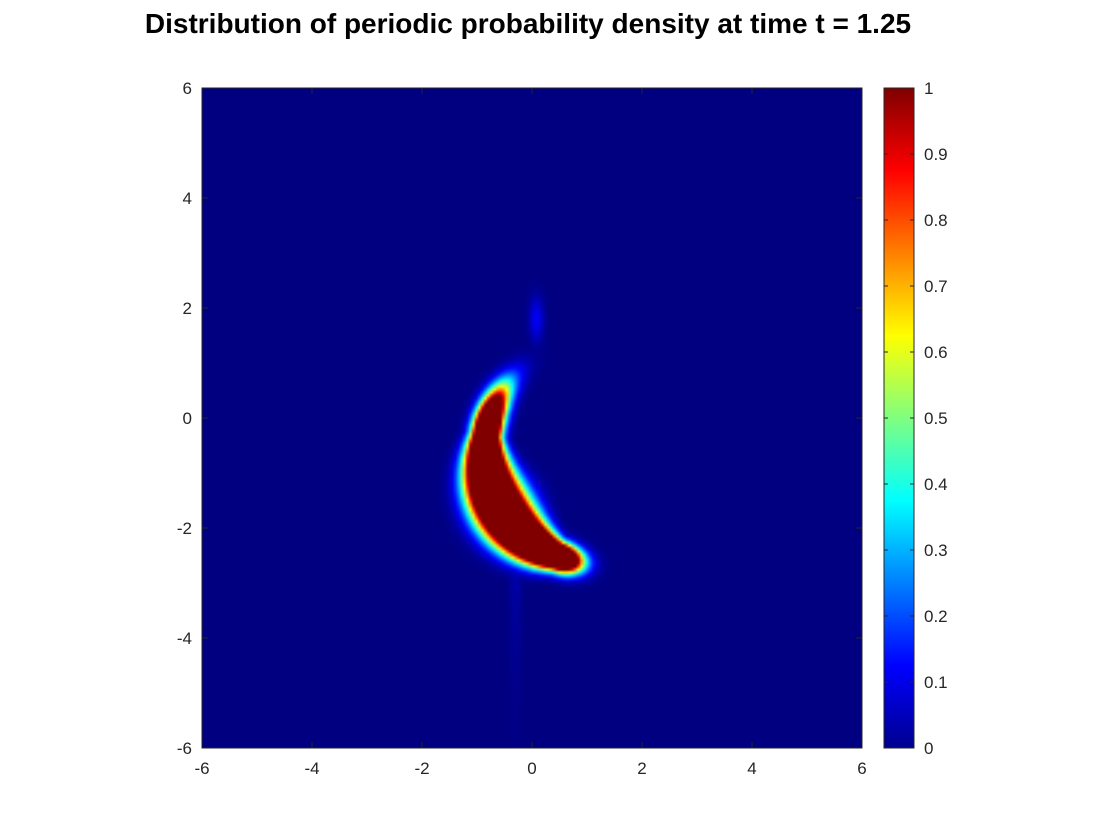 This screenshot has height=840, width=1120. Describe the element at coordinates (936, 682) in the screenshot. I see `colorbar-tick-label: 0.1` at that location.